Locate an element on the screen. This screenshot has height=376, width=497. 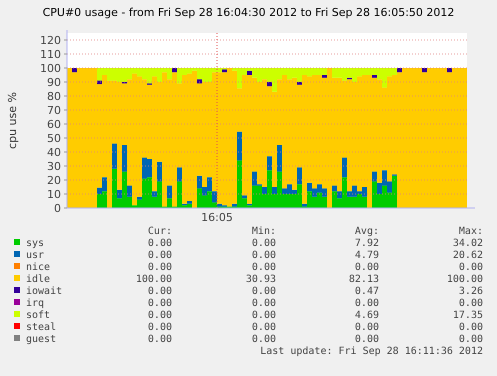
text: 4.79 is located at coordinates (366, 255).